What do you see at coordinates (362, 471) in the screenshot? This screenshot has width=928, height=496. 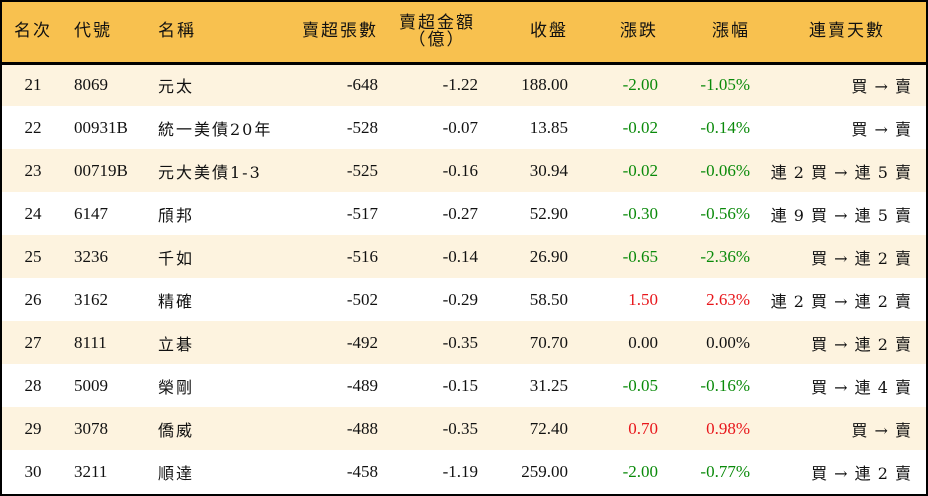 I see `cell-sell-volume: -458` at bounding box center [362, 471].